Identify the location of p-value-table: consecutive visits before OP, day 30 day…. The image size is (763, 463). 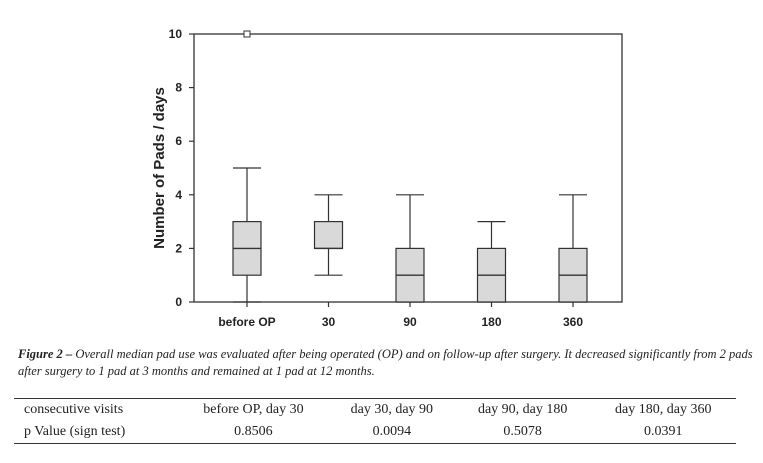
(375, 421).